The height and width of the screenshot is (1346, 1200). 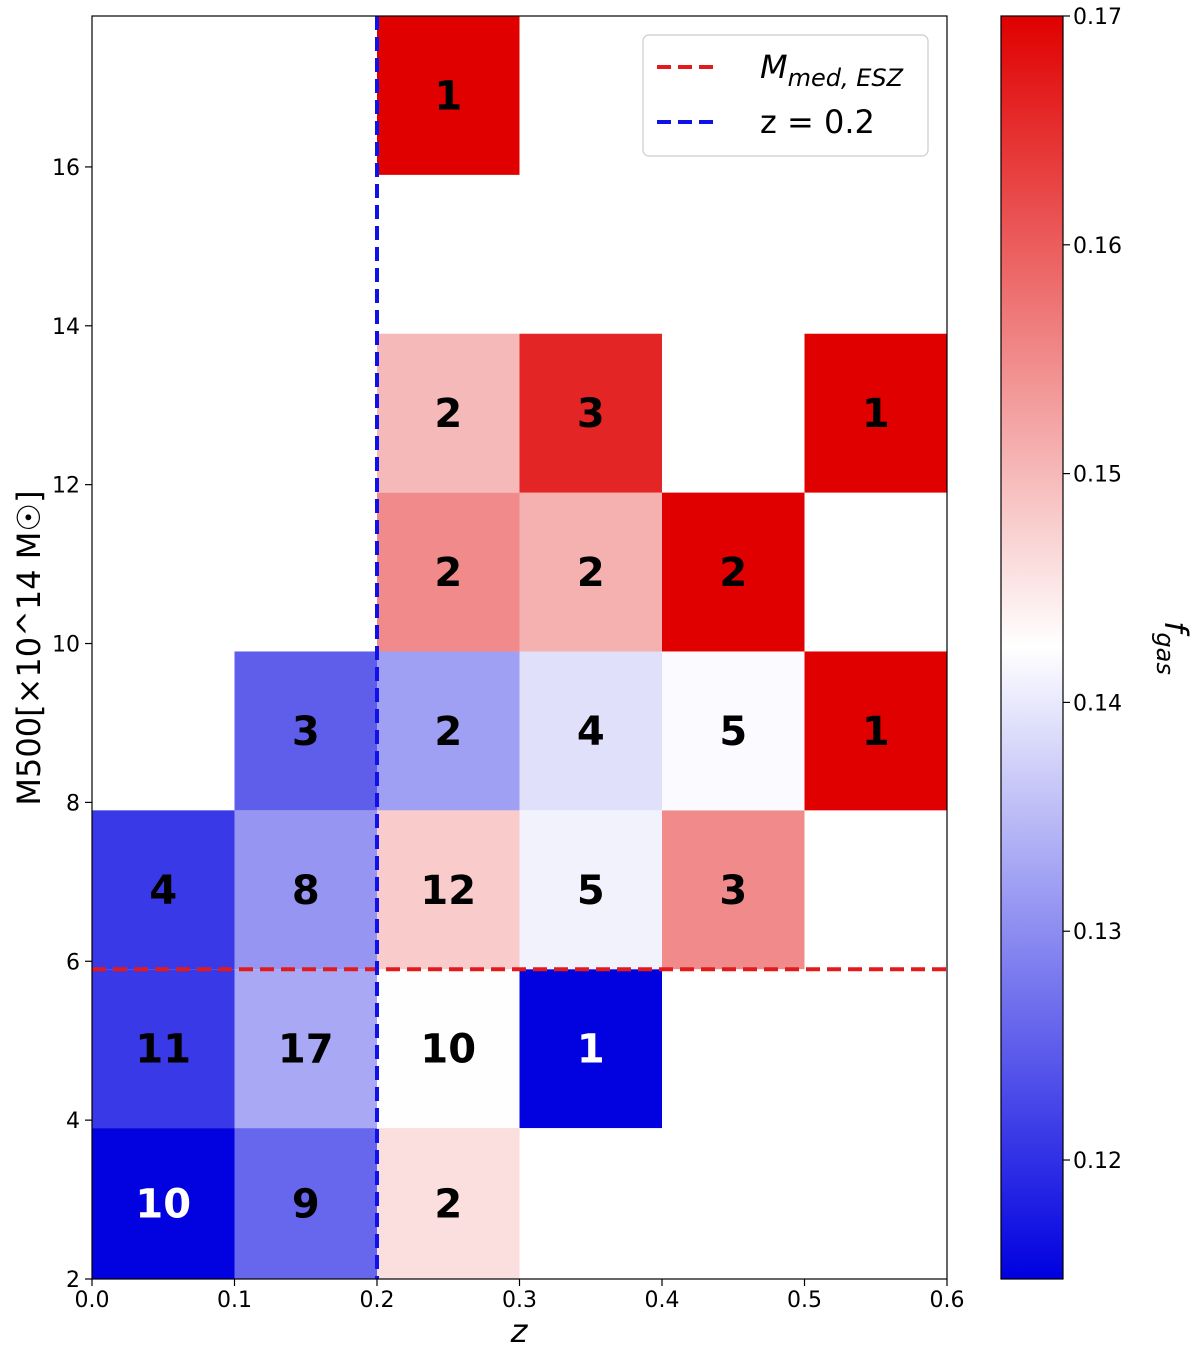 What do you see at coordinates (1092, 589) in the screenshot?
I see `colorbar-ticks: 0.12 0.13 0.14 0.15 0.16 0.17` at bounding box center [1092, 589].